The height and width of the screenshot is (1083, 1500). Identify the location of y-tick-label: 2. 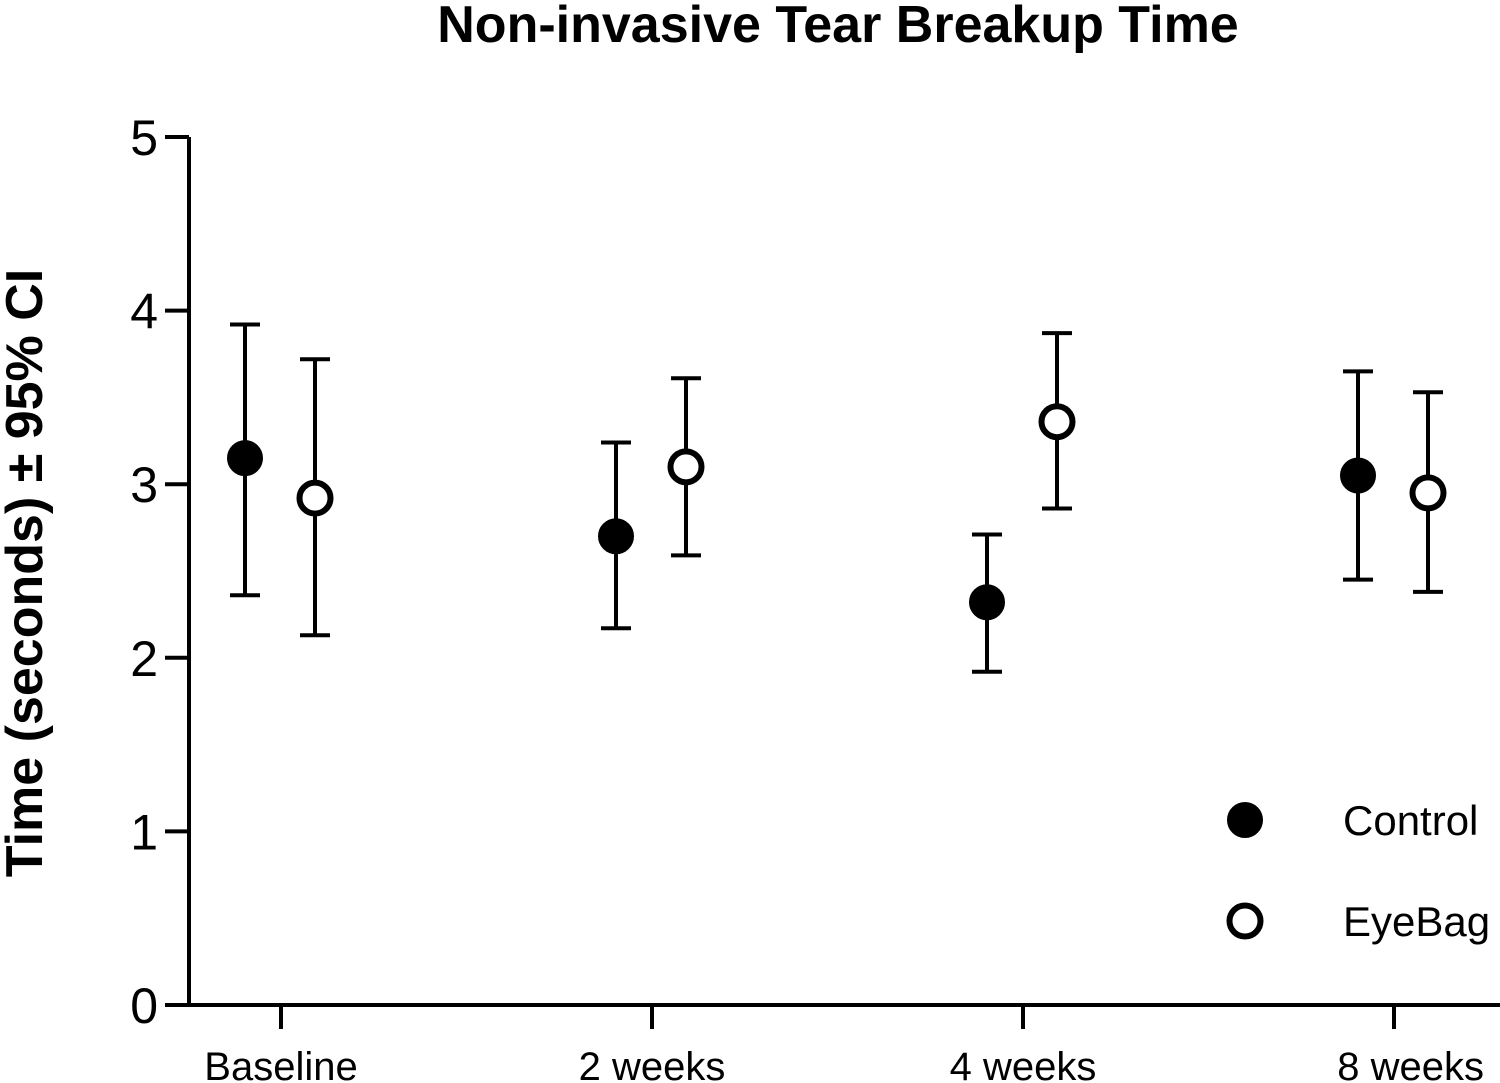
(144, 659).